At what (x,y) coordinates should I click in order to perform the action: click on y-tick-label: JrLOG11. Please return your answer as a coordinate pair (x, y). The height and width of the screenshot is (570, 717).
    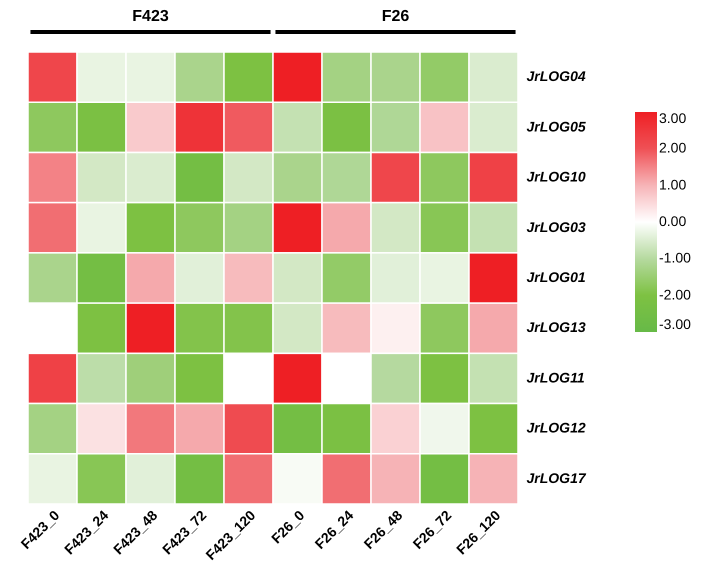
    Looking at the image, I should click on (555, 377).